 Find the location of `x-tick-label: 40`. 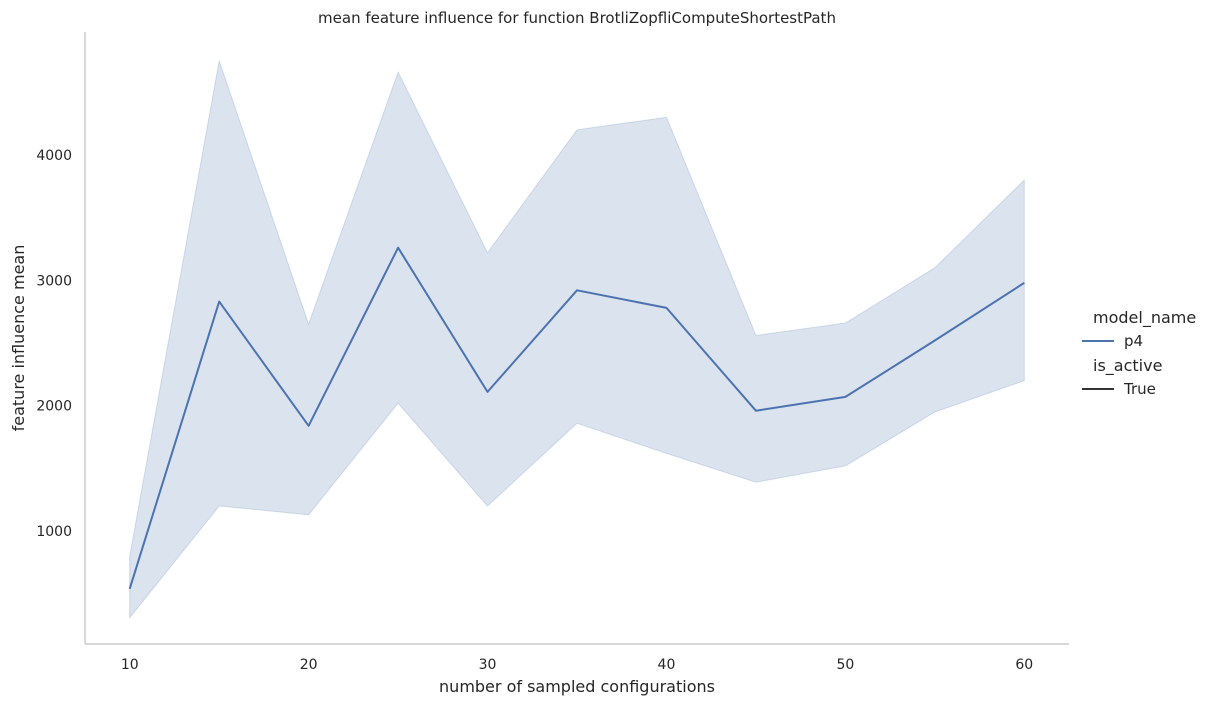

x-tick-label: 40 is located at coordinates (667, 665).